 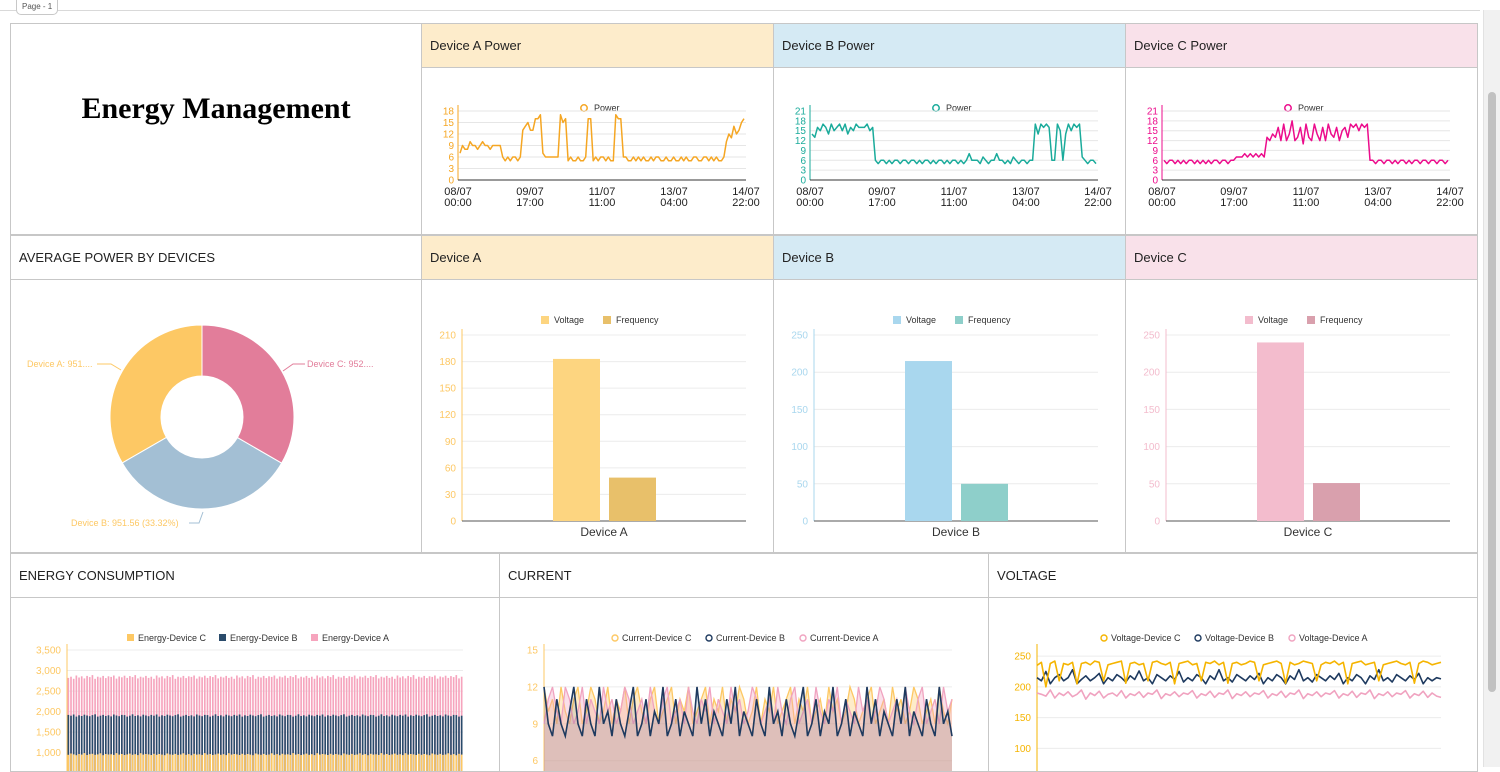 What do you see at coordinates (569, 320) in the screenshot?
I see `legend-label: Voltage` at bounding box center [569, 320].